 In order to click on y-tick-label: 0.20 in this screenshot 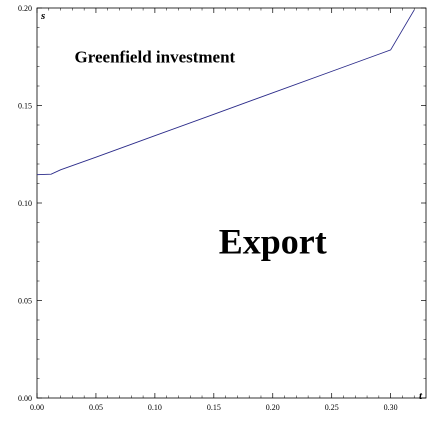, I will do `click(25, 8)`.